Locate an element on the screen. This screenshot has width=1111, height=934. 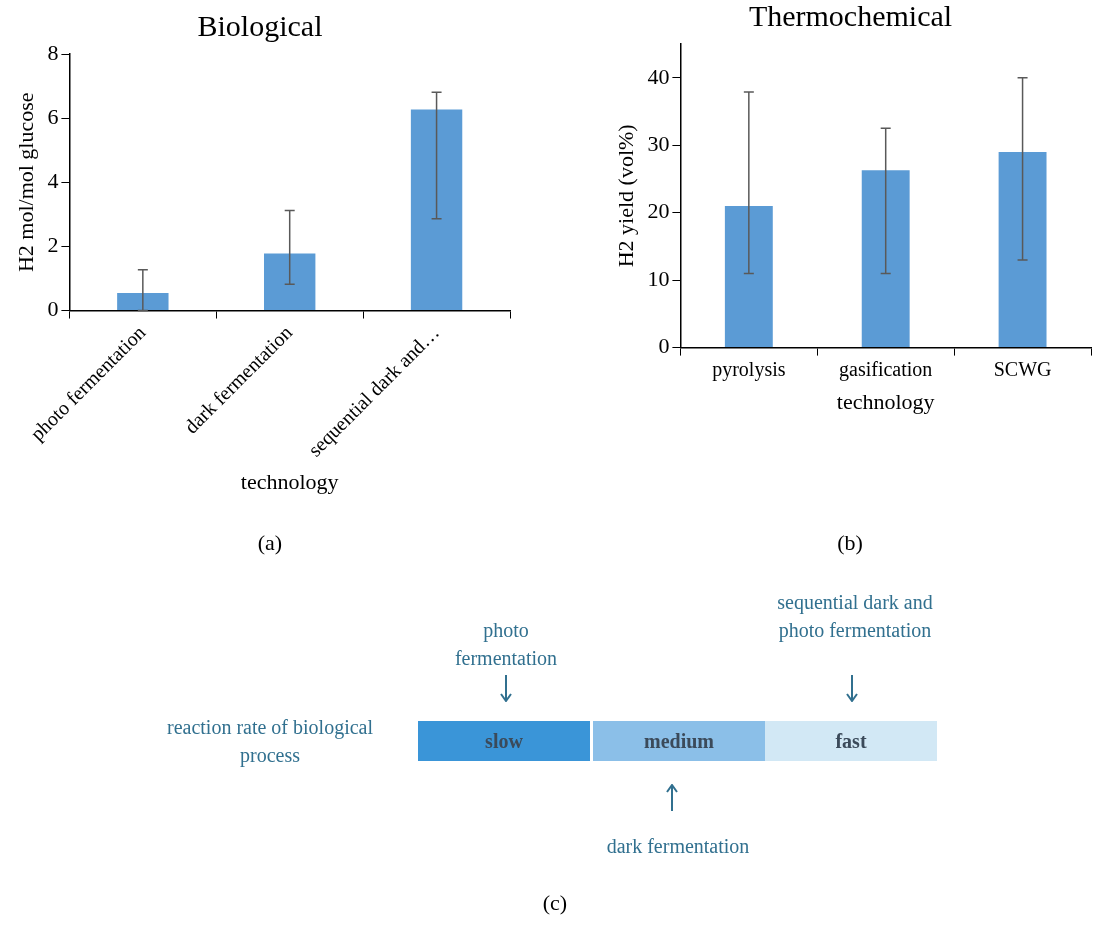
text: (c) is located at coordinates (555, 903).